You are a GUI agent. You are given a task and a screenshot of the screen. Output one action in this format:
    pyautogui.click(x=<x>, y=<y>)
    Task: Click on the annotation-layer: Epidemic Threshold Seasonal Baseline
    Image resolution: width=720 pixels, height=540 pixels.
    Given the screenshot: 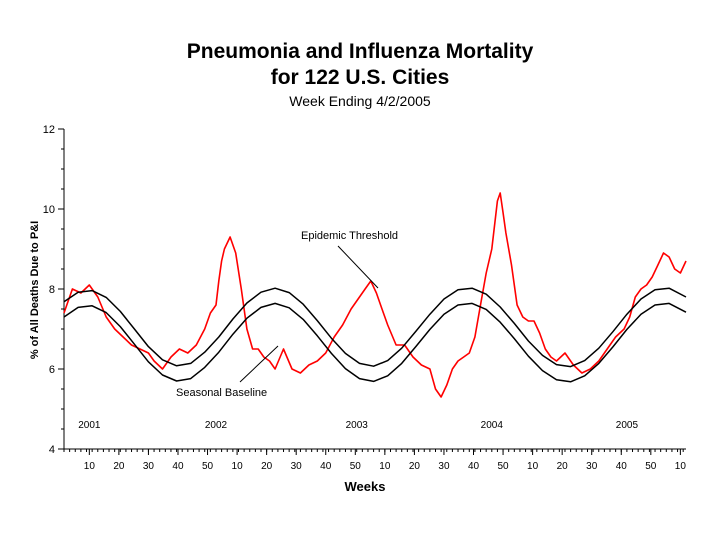 What is the action you would take?
    pyautogui.click(x=287, y=314)
    